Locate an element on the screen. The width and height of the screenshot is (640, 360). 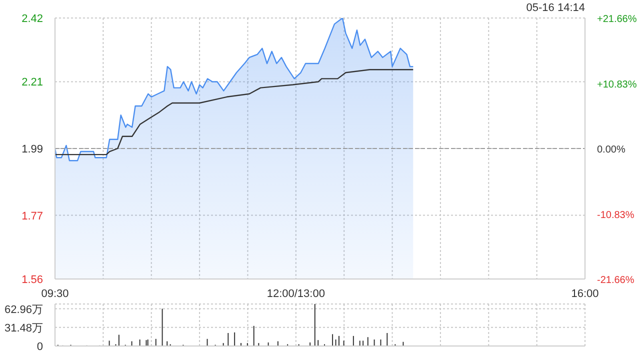
y2-tick-label: -10.83% is located at coordinates (615, 215).